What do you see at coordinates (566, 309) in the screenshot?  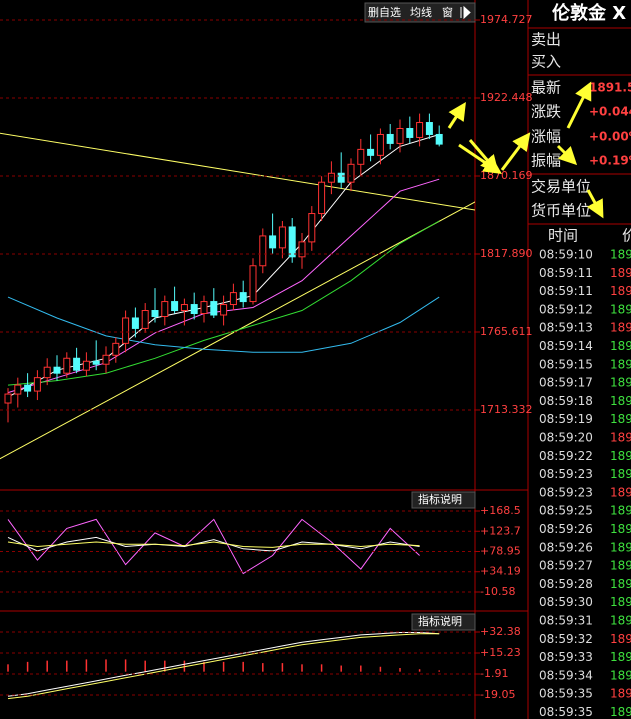 I see `tick-time: 08:59:12` at bounding box center [566, 309].